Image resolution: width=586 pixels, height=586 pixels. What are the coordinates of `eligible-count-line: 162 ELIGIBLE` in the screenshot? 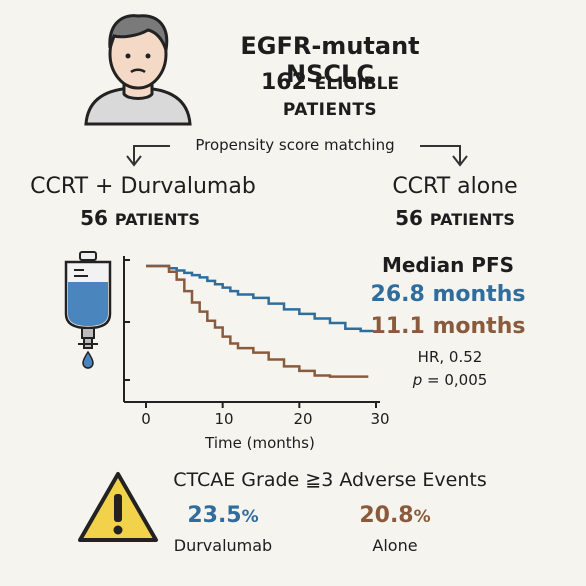 It's located at (330, 82).